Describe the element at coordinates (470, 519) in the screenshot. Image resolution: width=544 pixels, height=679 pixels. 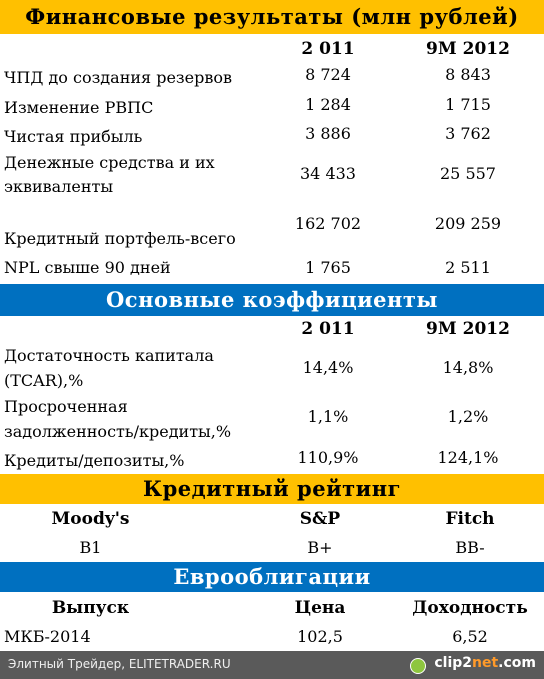
I see `rating-header-fitch: Fitch` at that location.